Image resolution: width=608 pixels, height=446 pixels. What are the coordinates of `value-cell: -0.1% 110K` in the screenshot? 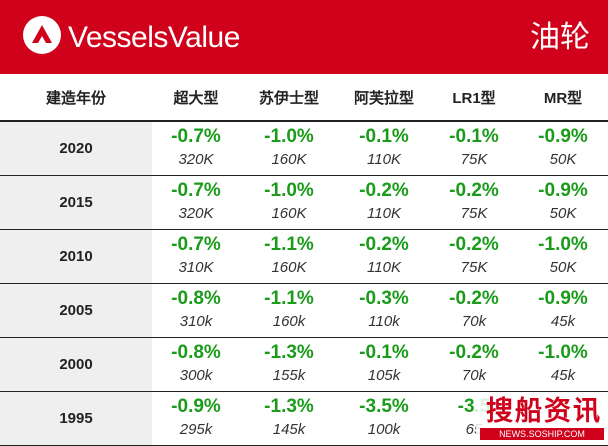 It's located at (384, 148).